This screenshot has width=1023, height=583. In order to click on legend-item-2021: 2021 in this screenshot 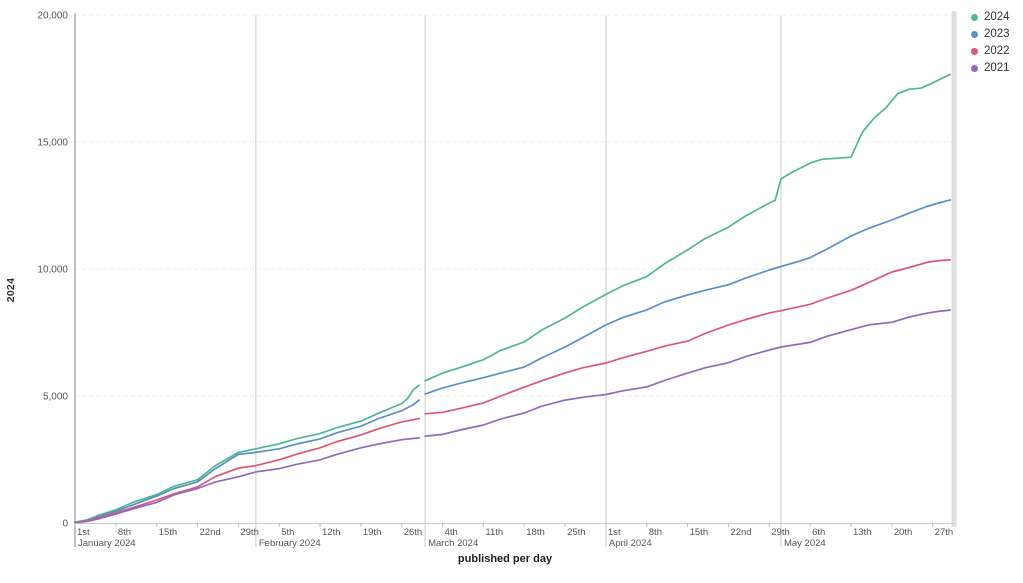, I will do `click(990, 68)`.